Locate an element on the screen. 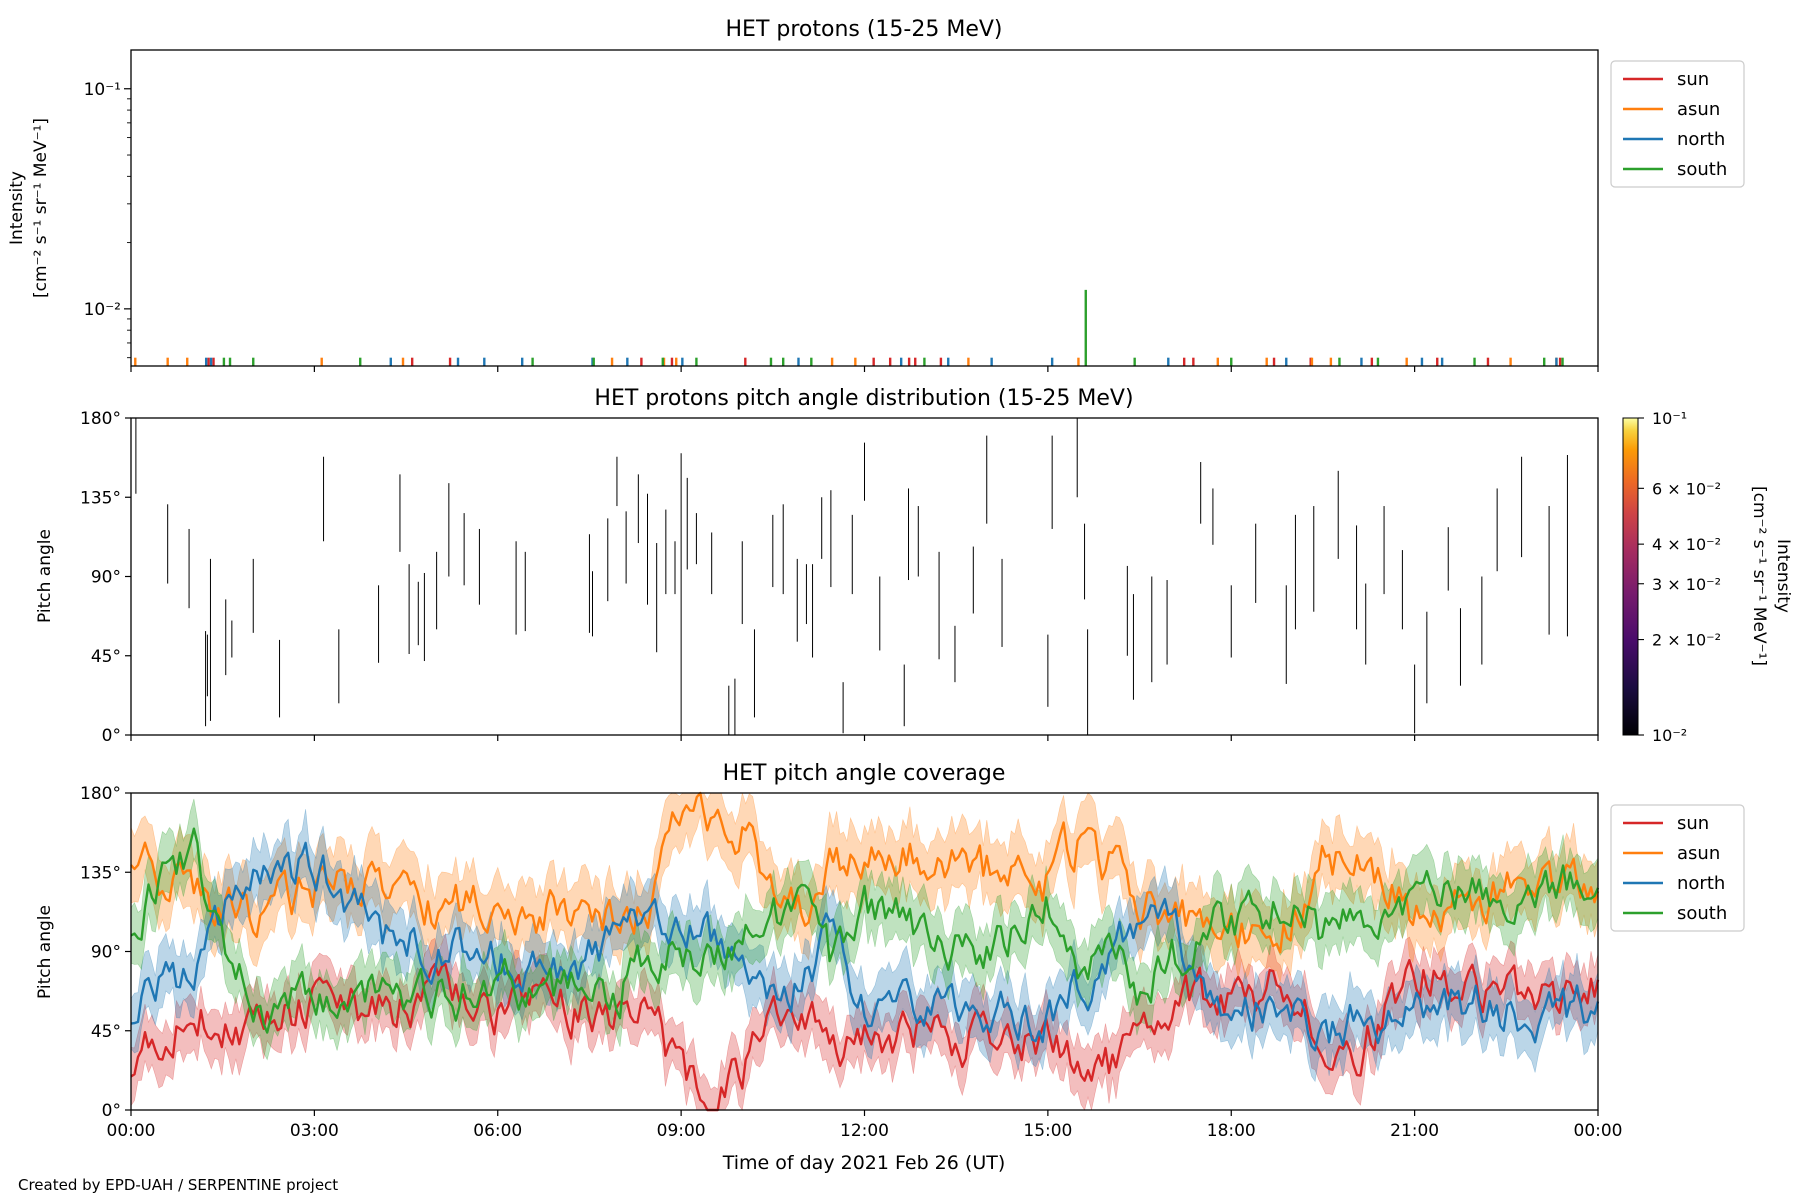 This screenshot has height=1200, width=1800. colorbar-ticks: 10⁻¹ 6 × 10⁻² 4 × 10⁻² 3 × 10⁻² 2 × 10⁻² 10⁻² is located at coordinates (1679, 577).